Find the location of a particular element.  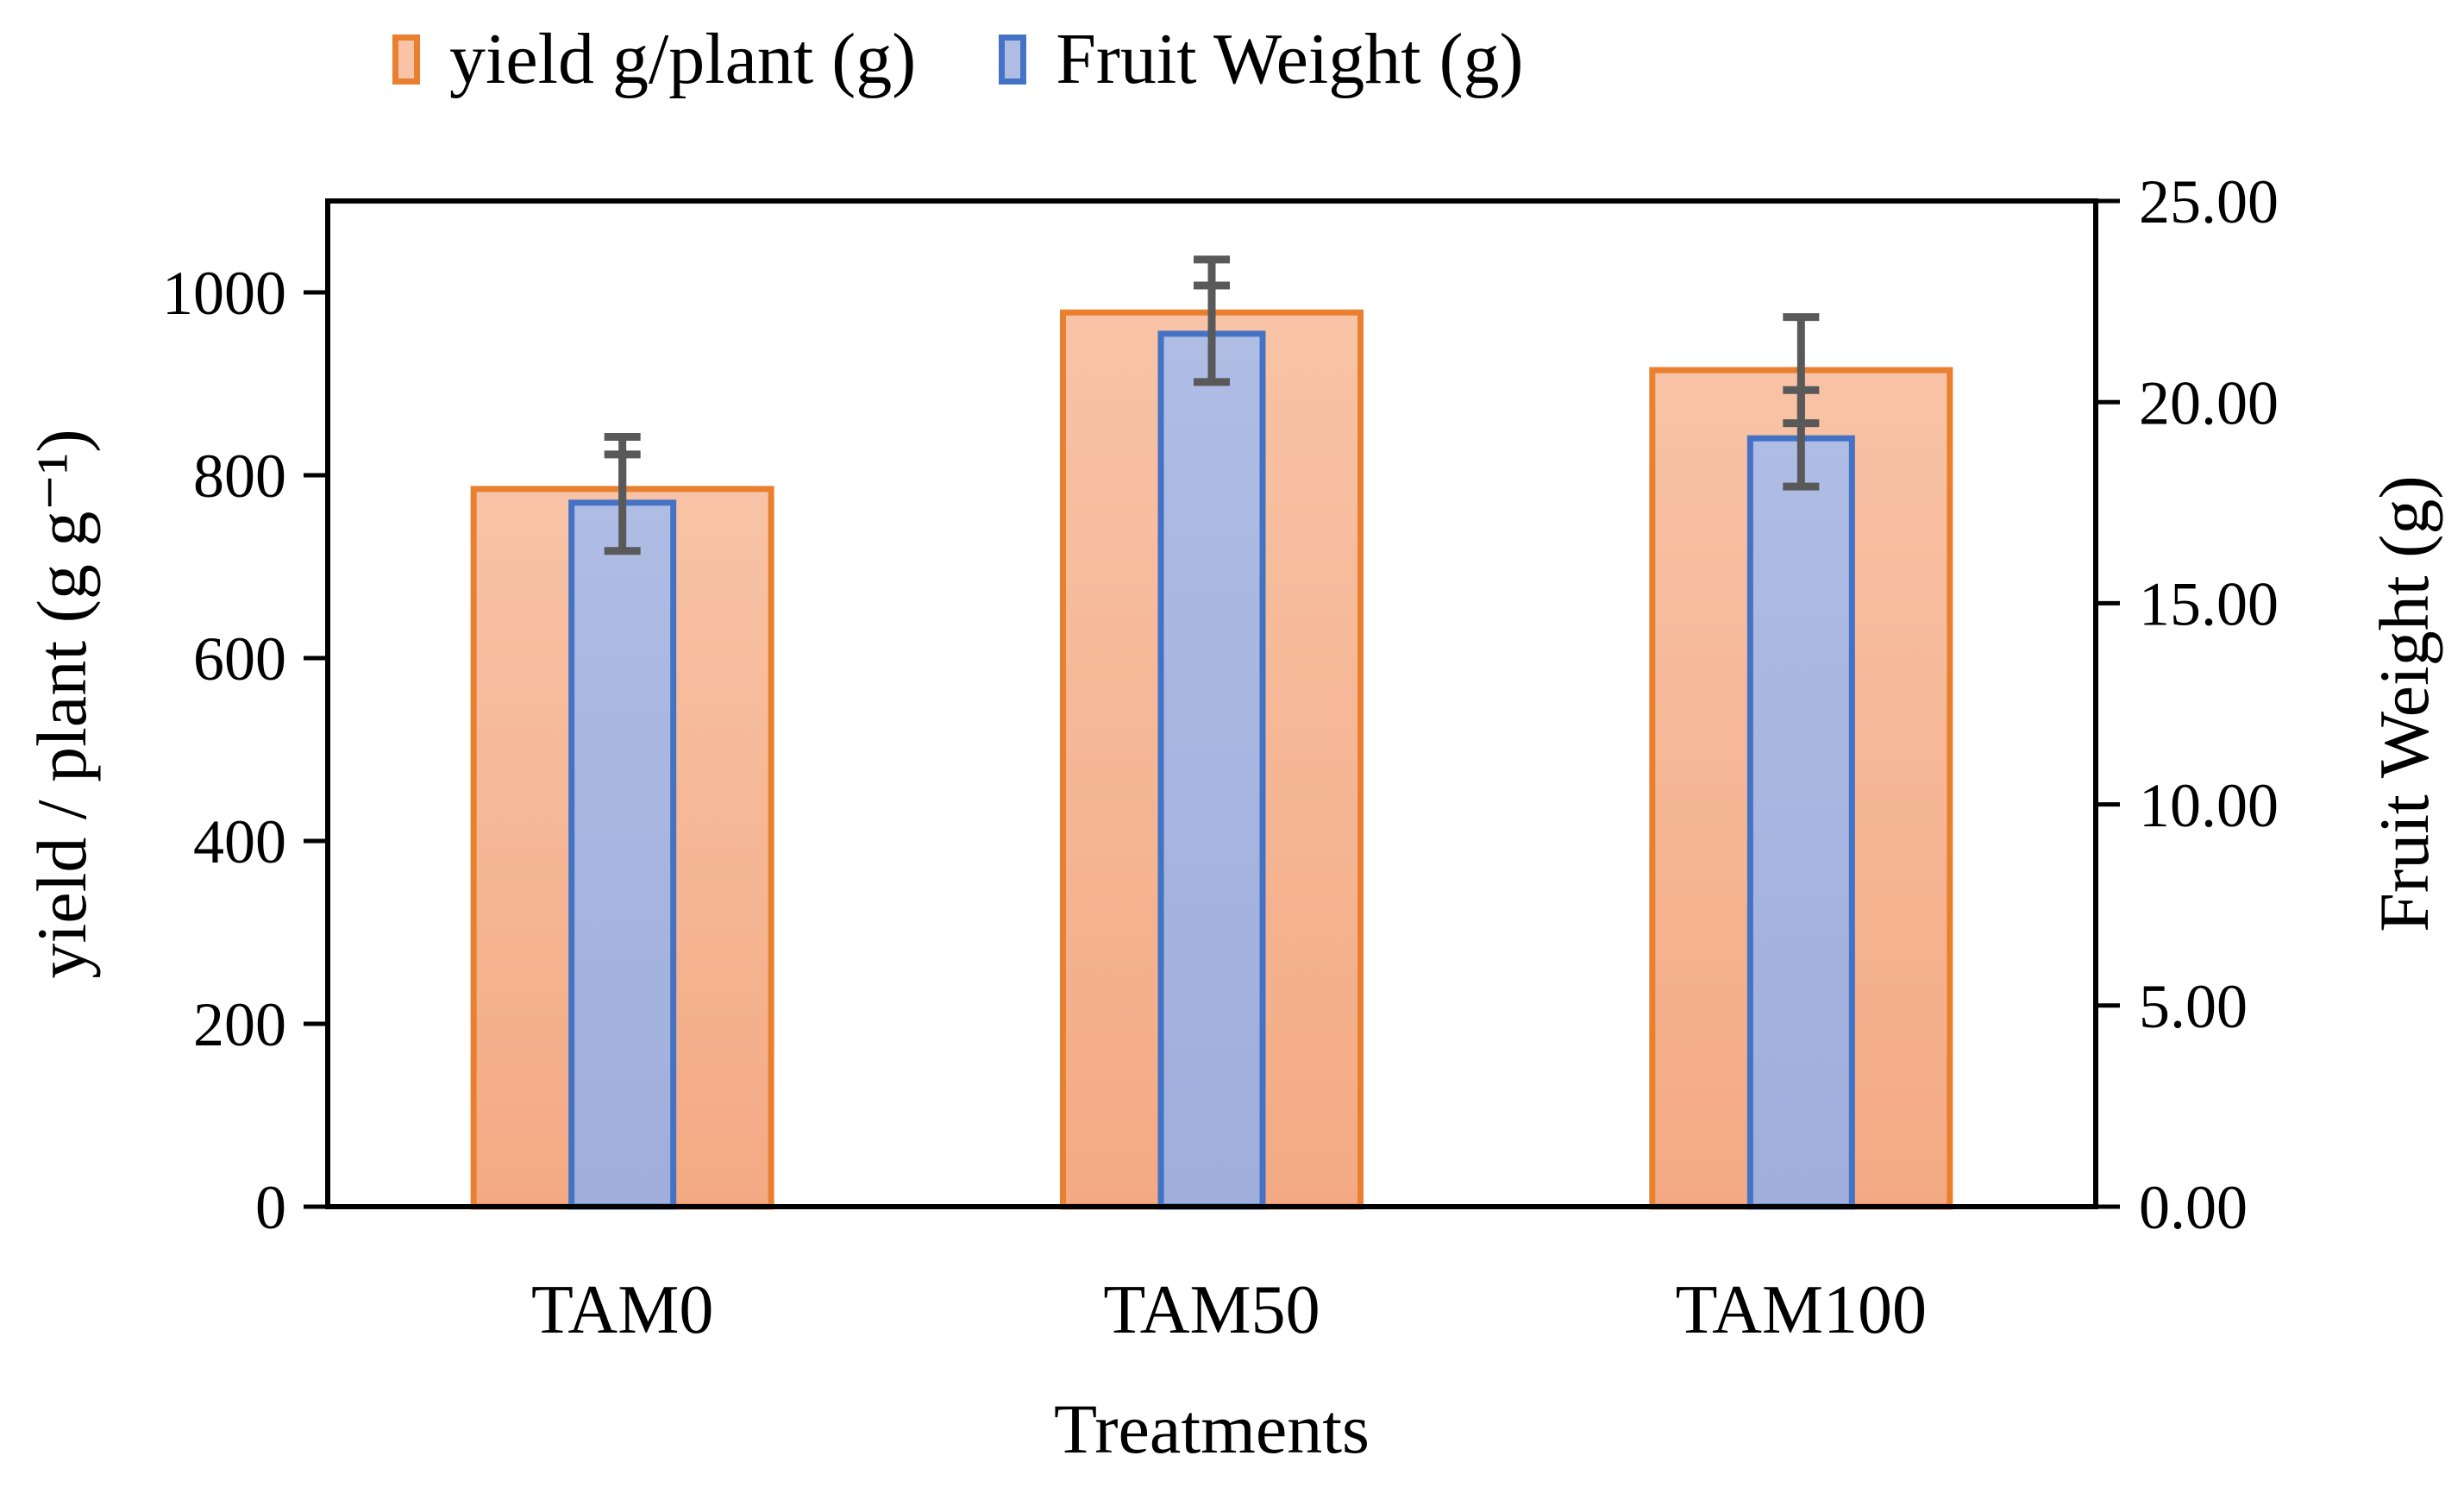

legend-item-fruit-weight: Fruit Weight (g) is located at coordinates (1261, 59).